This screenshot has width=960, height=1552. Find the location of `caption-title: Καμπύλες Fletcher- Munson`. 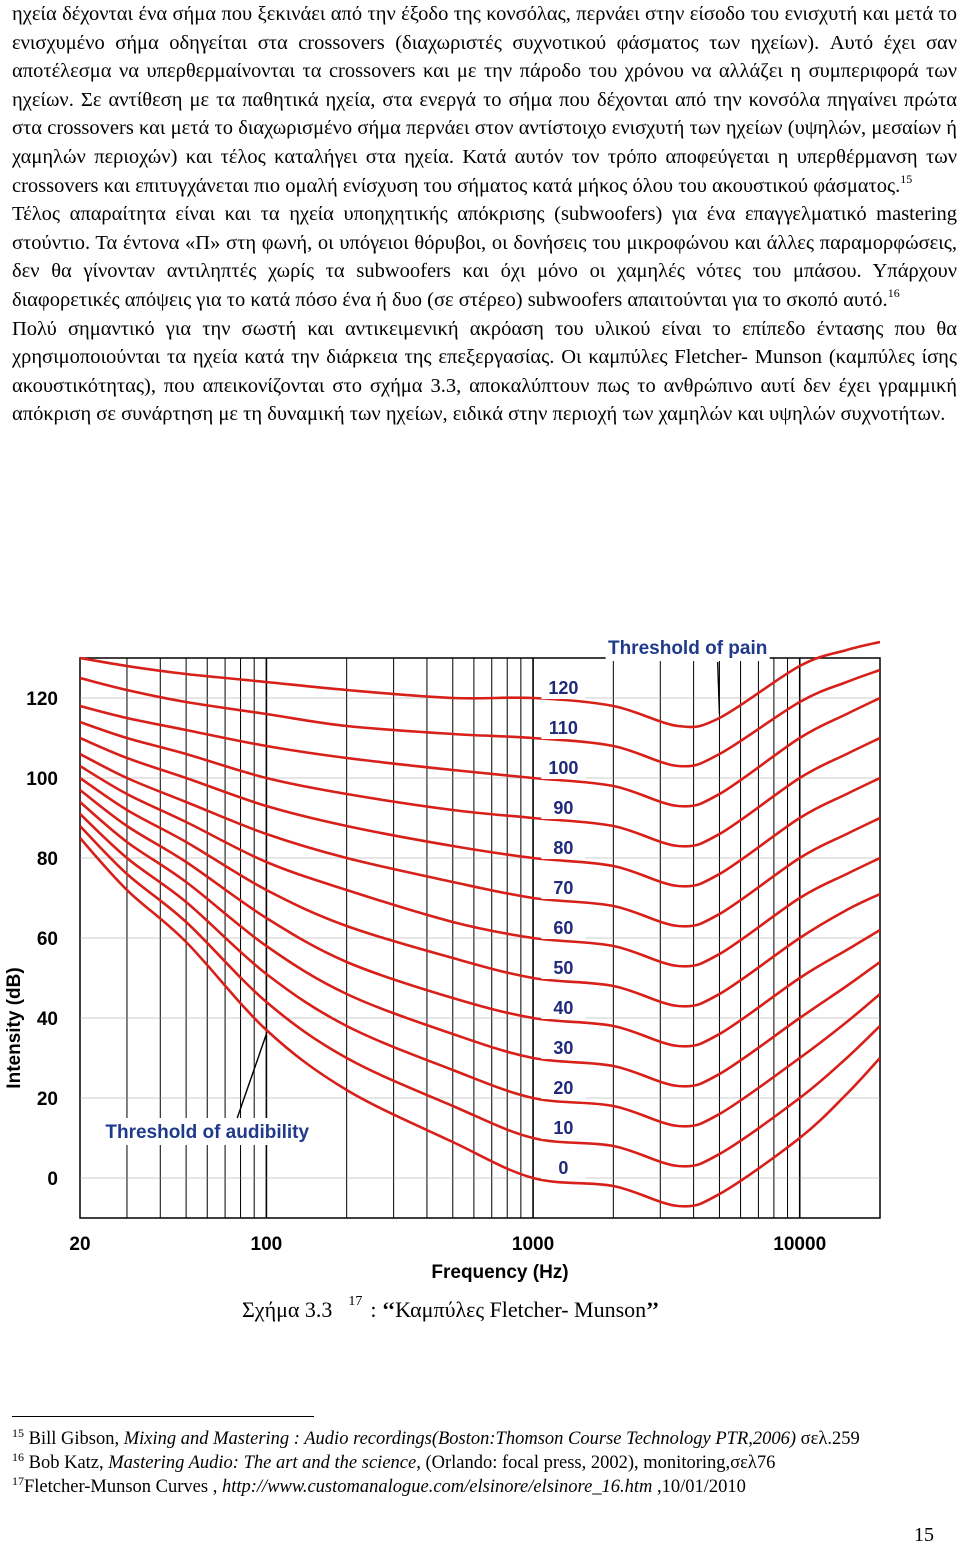

caption-title: Καμπύλες Fletcher- Munson is located at coordinates (521, 1309).